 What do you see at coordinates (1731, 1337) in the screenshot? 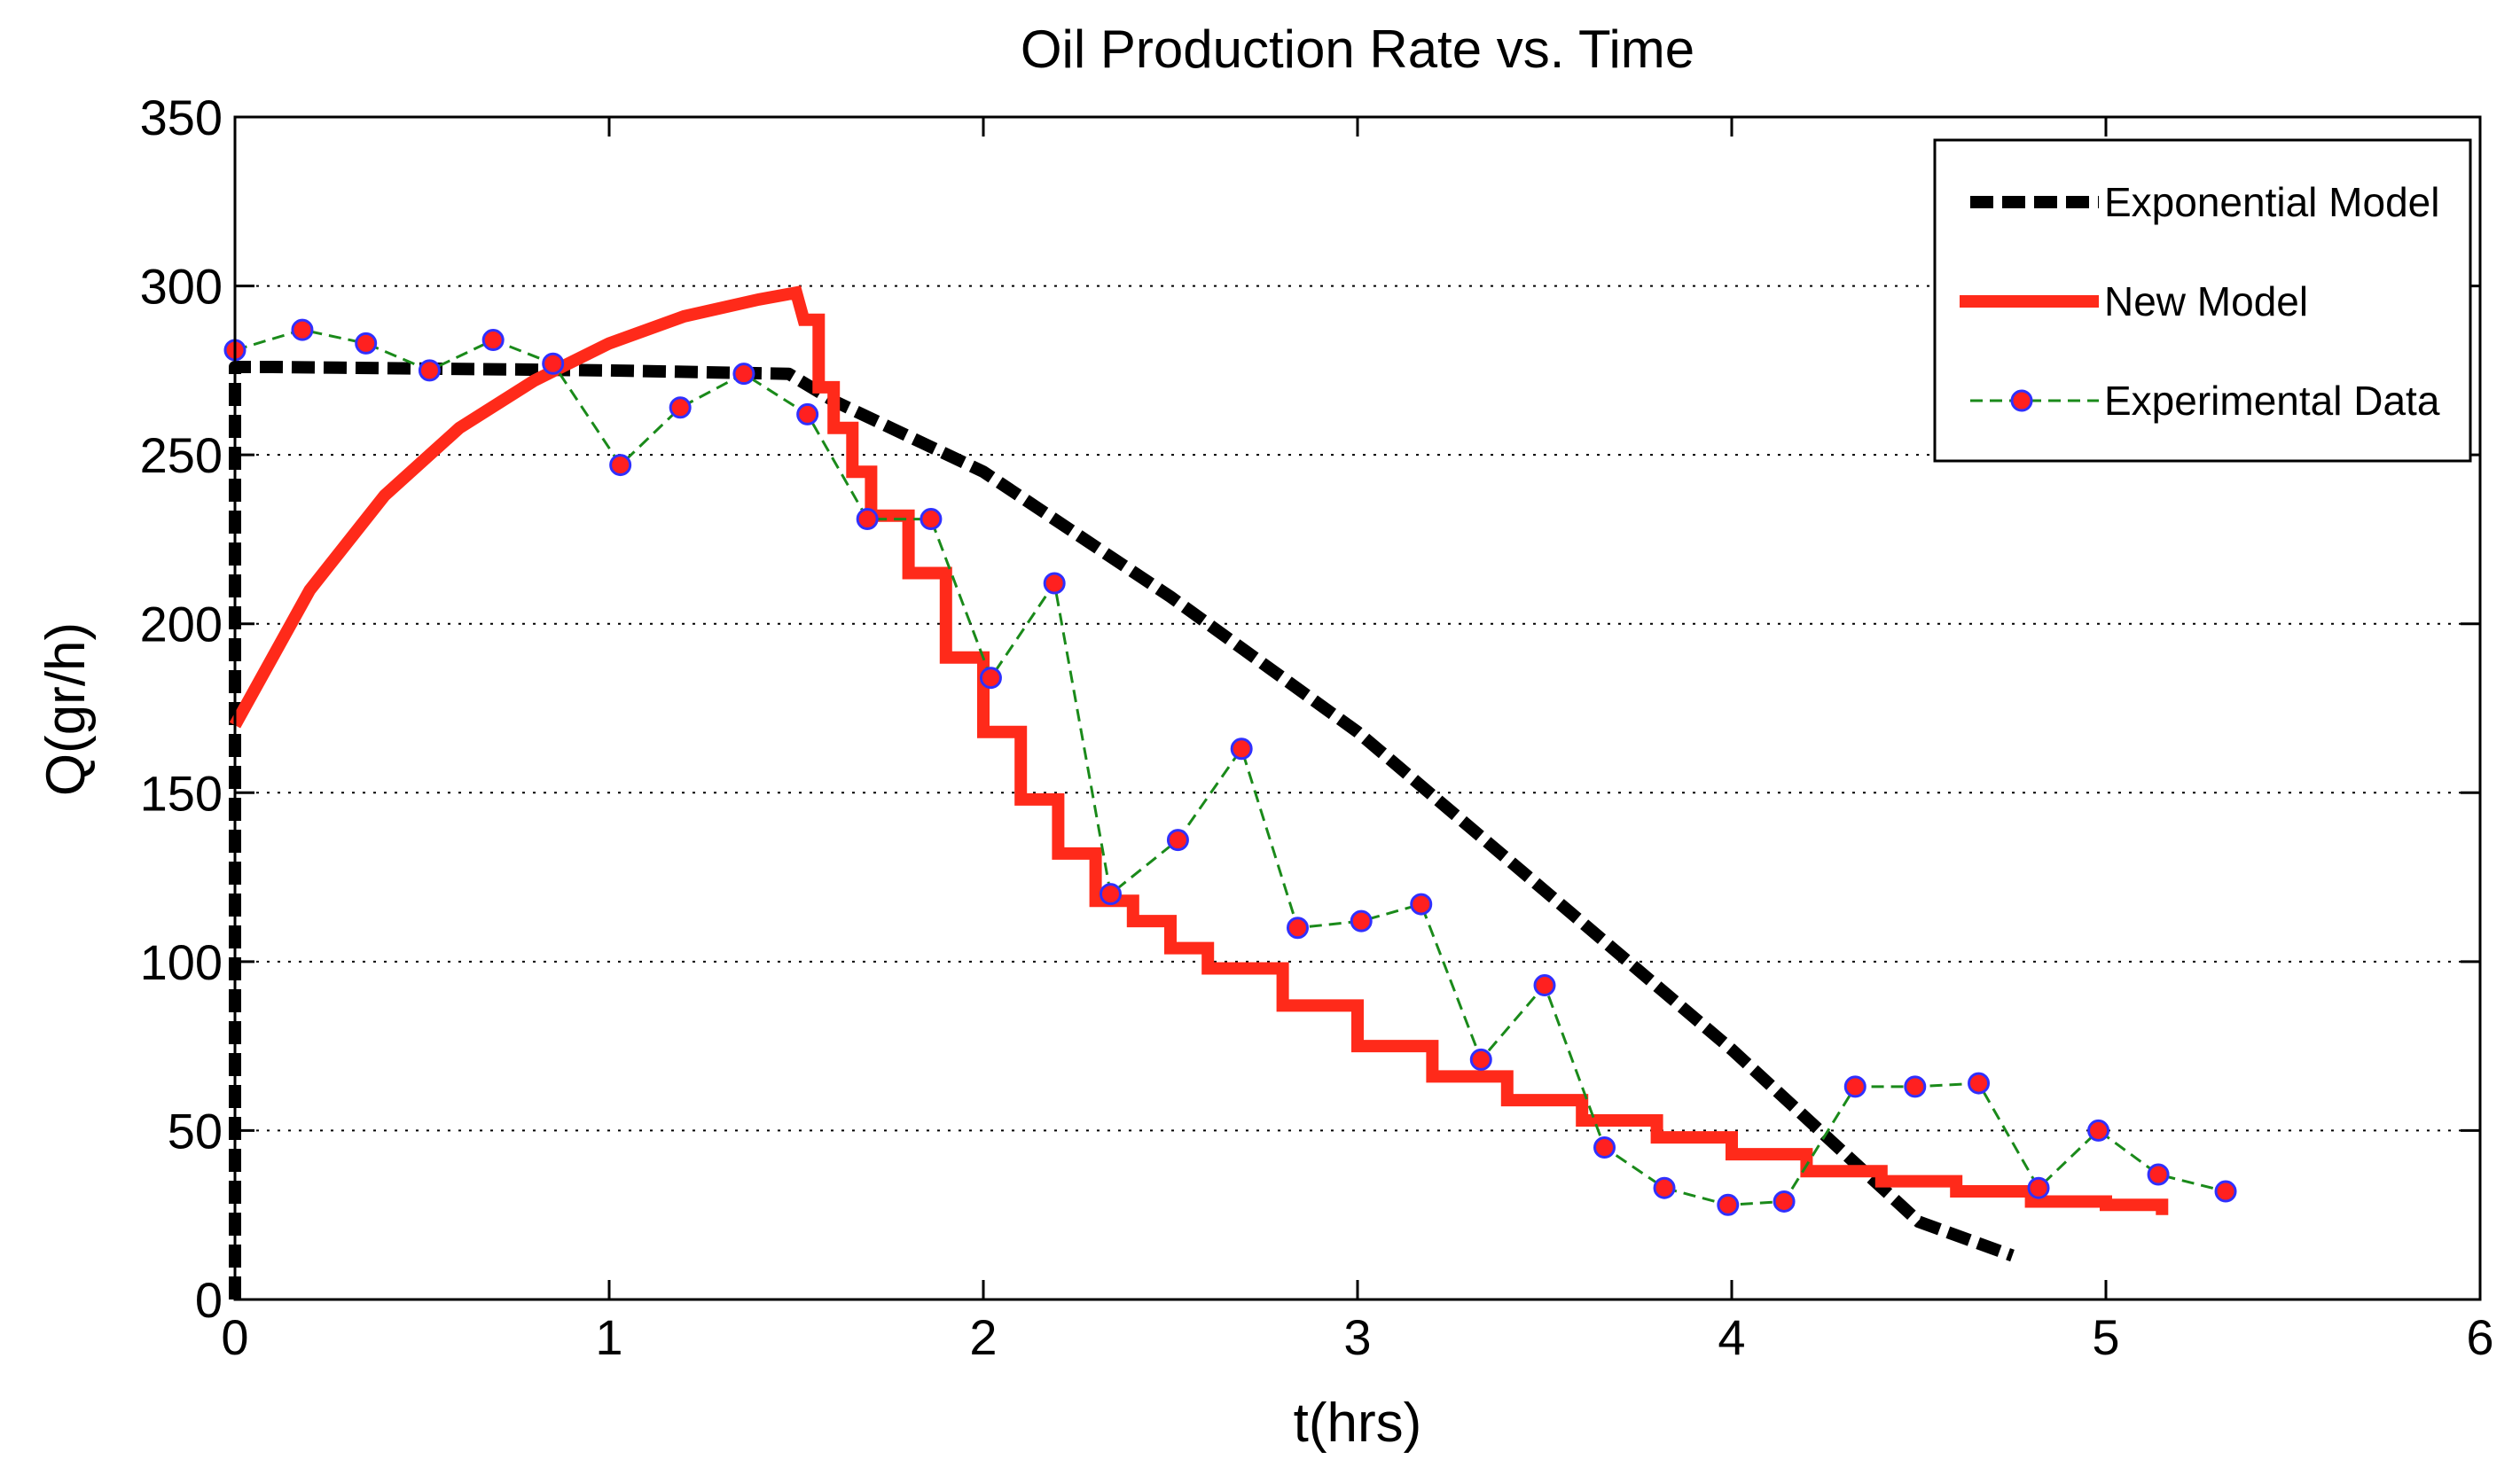
I see `x-tick-label-4: 4` at bounding box center [1731, 1337].